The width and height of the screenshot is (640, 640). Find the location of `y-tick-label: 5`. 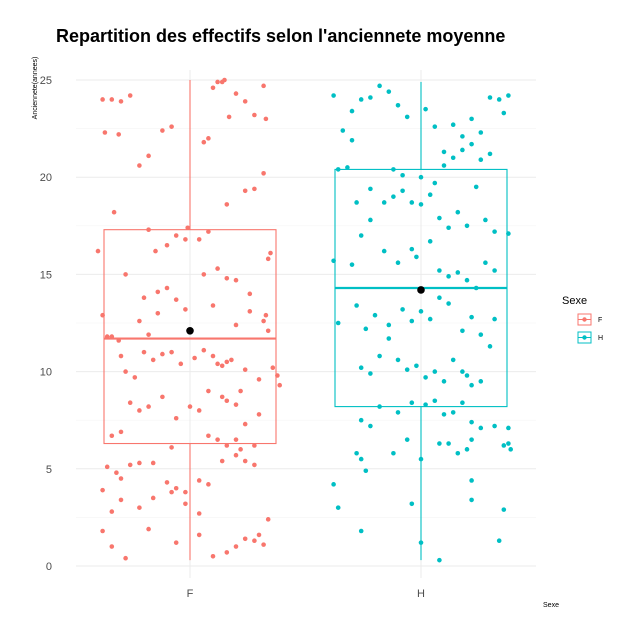

y-tick-label: 5 is located at coordinates (49, 470).